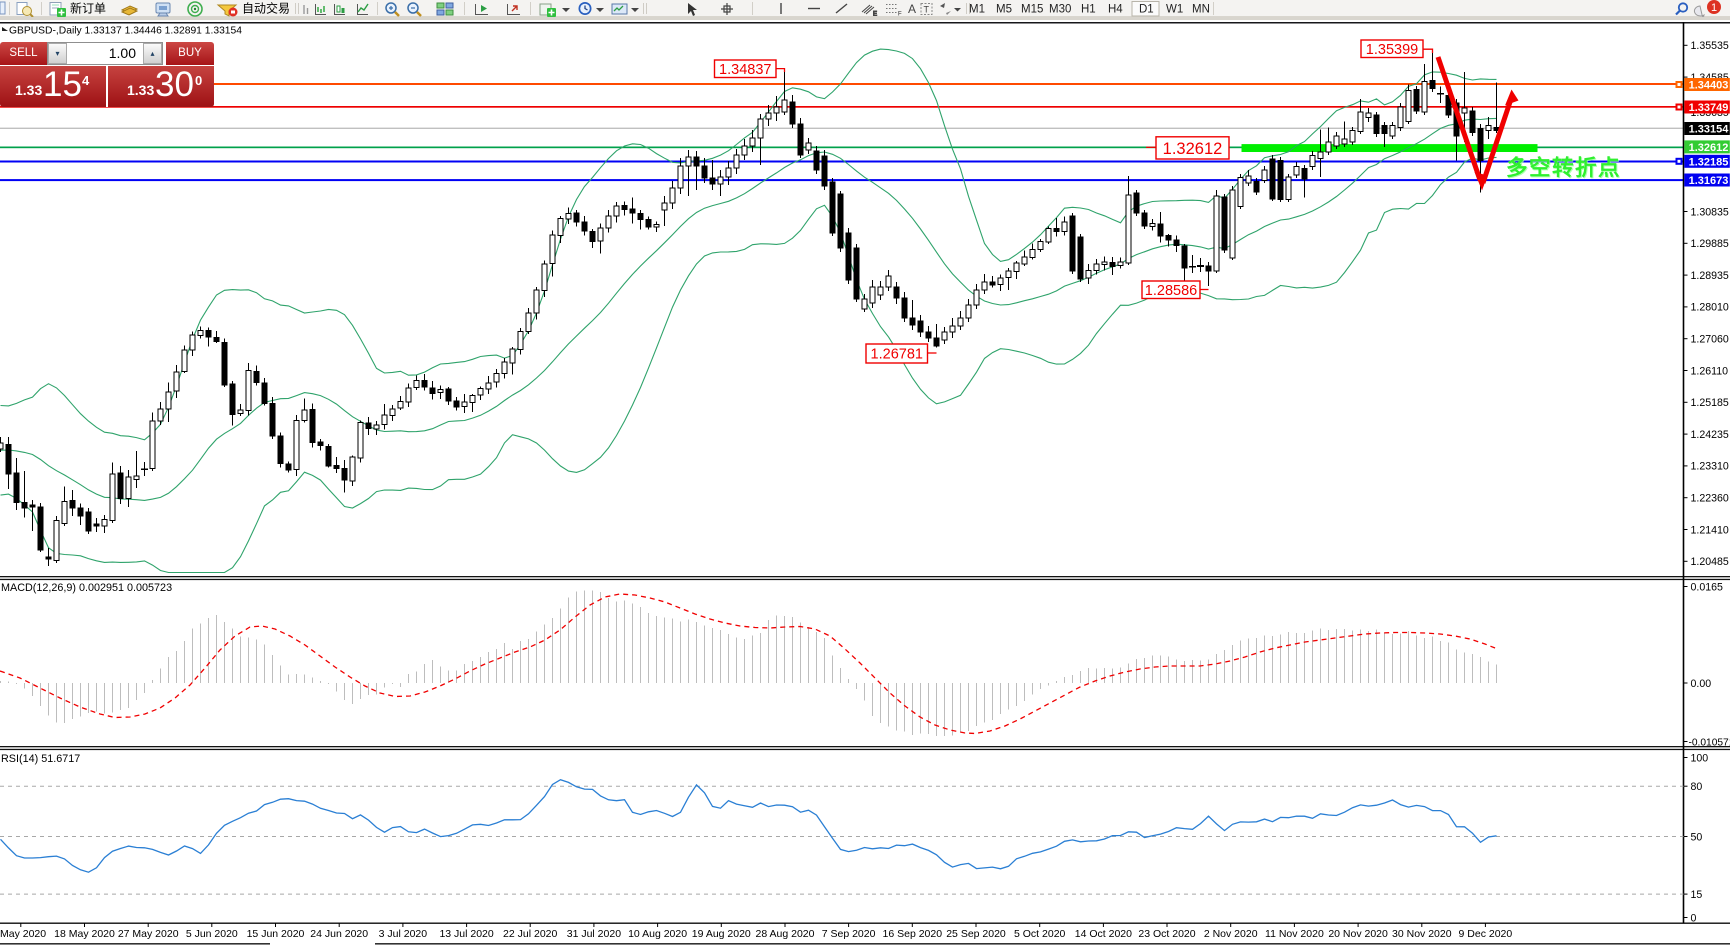  I want to click on svg-text: 1.26110, so click(1710, 371).